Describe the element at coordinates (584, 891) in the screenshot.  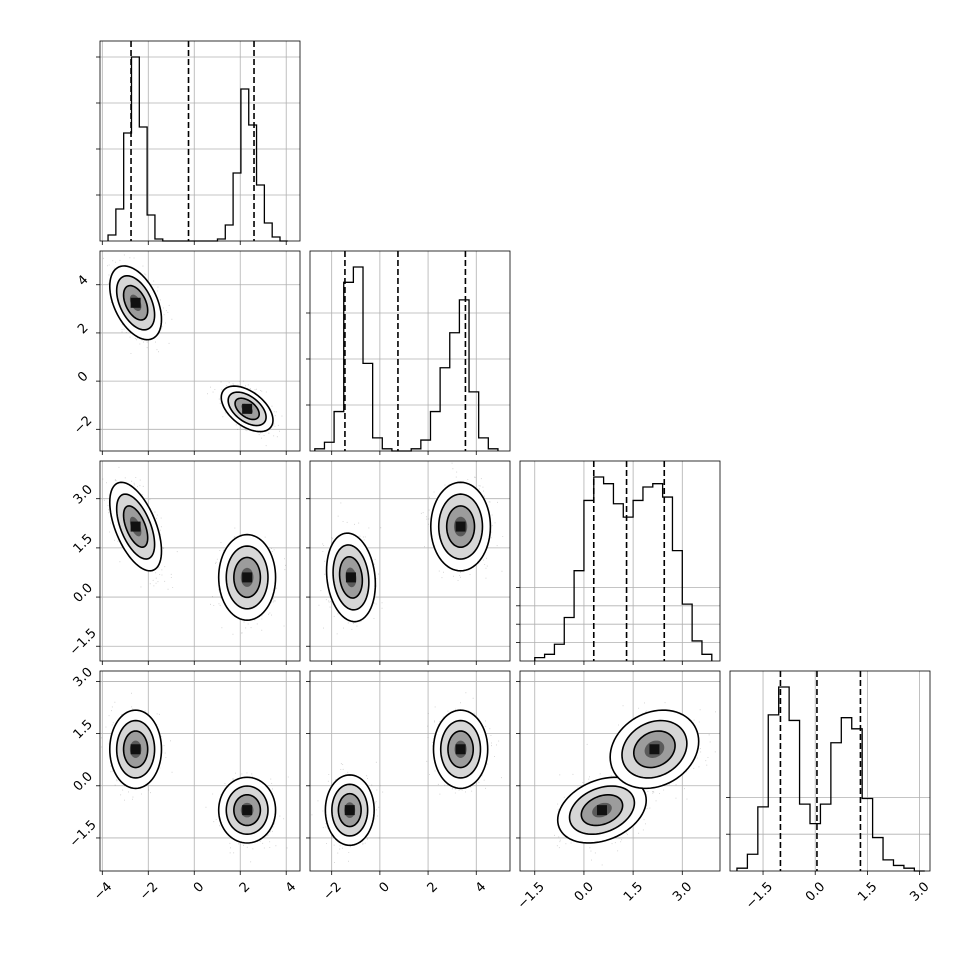
I see `scatter-3-2-x-tick-label: 0.0` at that location.